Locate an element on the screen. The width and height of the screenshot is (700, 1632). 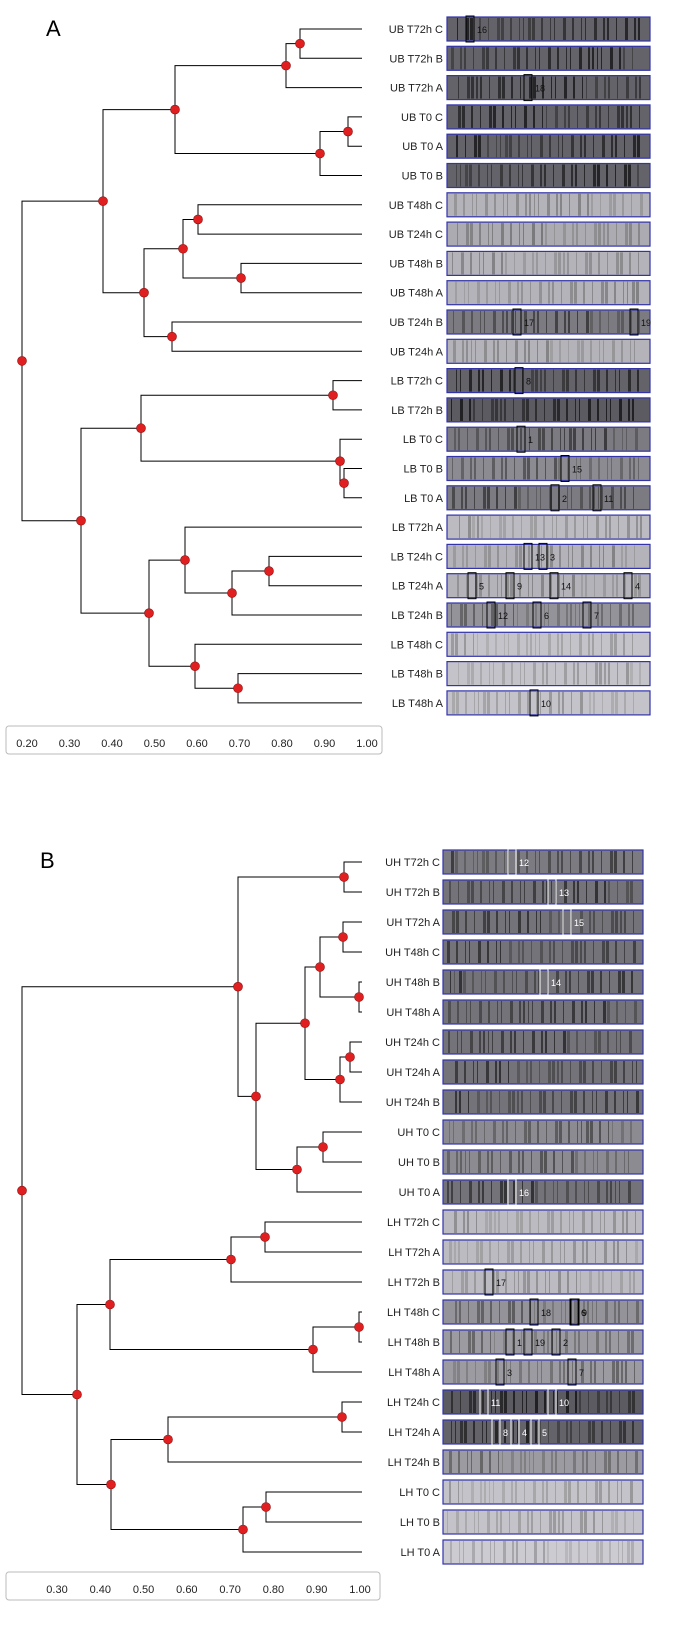
axis-tick-label: 0.50 is located at coordinates (154, 744).